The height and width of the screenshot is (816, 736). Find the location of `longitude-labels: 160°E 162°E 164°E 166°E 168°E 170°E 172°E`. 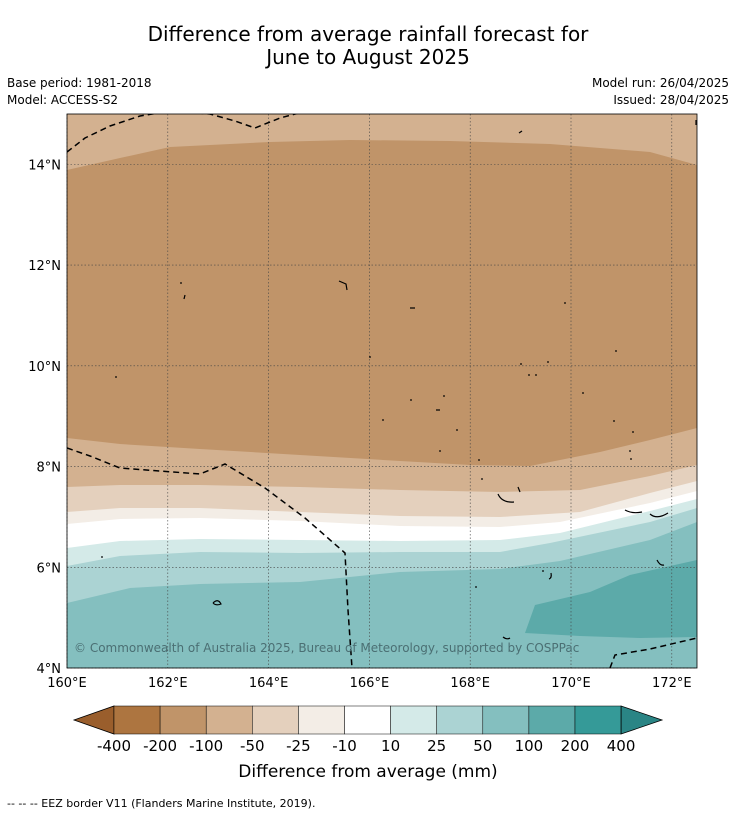

longitude-labels: 160°E 162°E 164°E 166°E 168°E 170°E 172°E is located at coordinates (369, 683).